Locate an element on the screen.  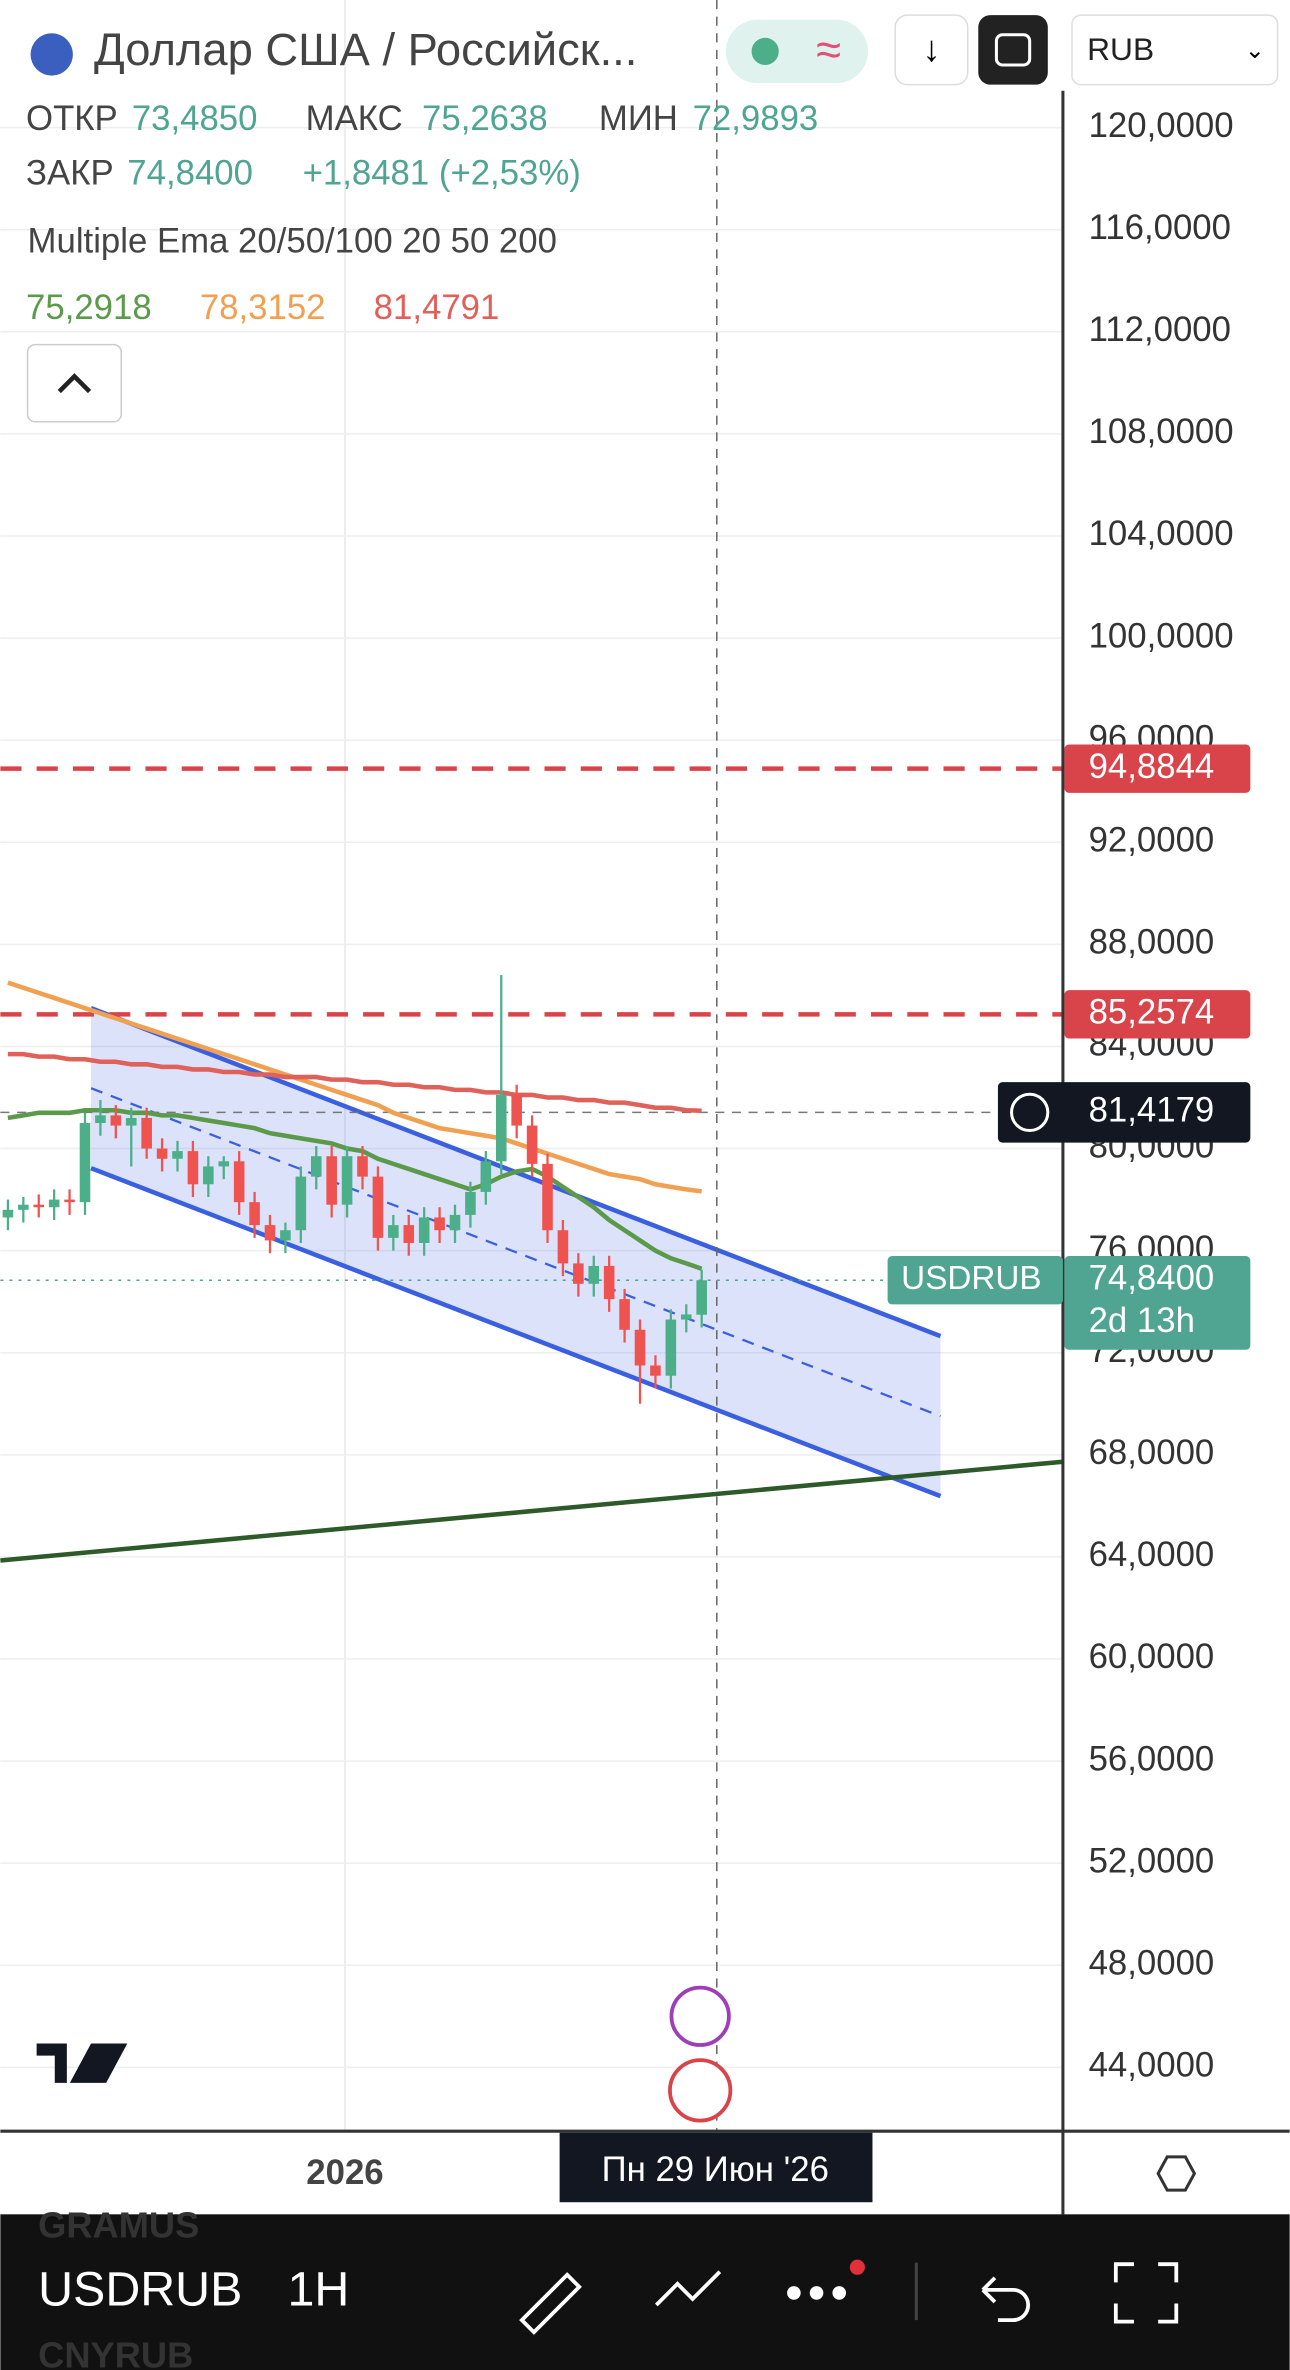
download-icon: ↓ is located at coordinates (931, 48).